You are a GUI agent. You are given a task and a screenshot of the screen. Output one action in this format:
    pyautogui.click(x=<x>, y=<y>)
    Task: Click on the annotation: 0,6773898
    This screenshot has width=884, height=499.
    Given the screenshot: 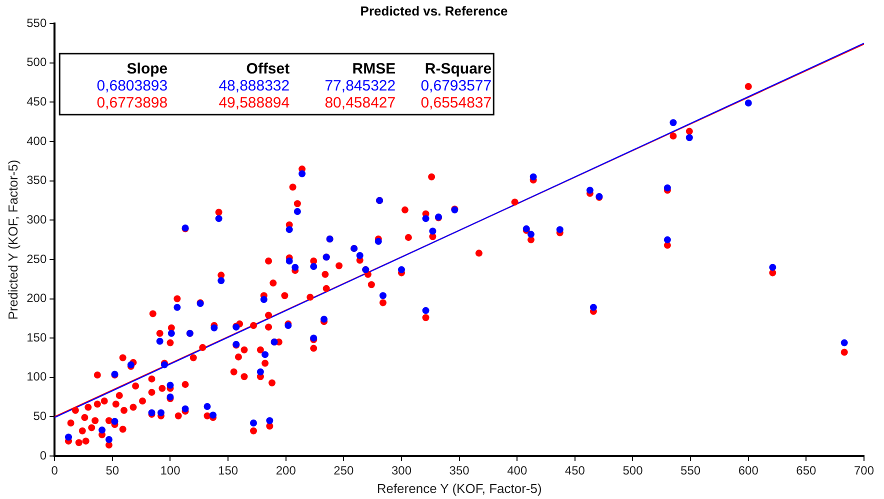 What is the action you would take?
    pyautogui.click(x=132, y=103)
    